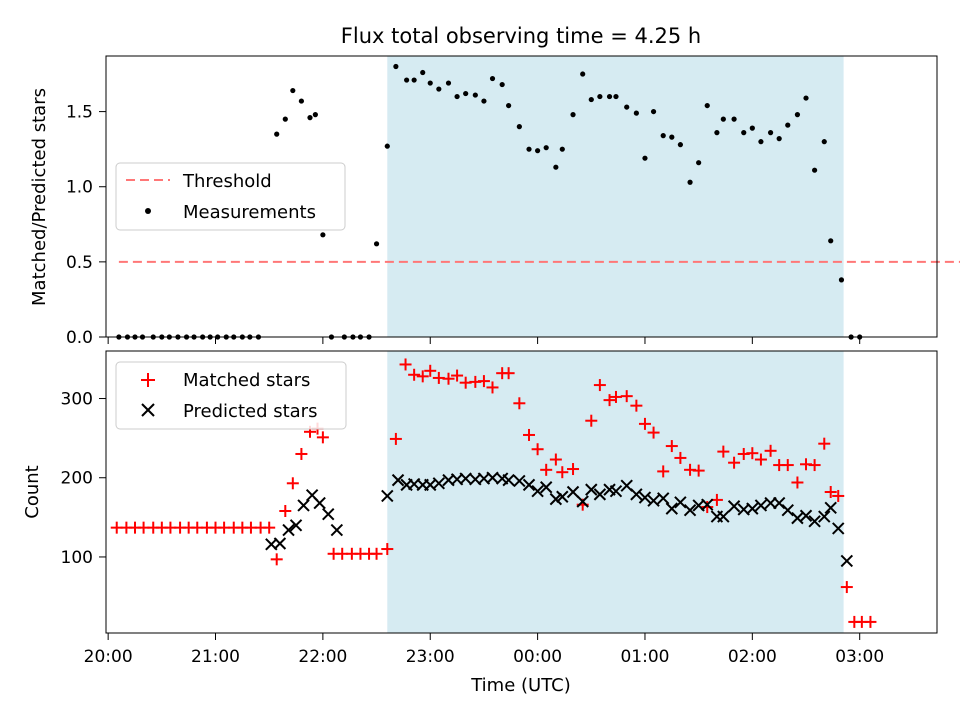  I want to click on top-y-tick-label: 0.5, so click(79, 263).